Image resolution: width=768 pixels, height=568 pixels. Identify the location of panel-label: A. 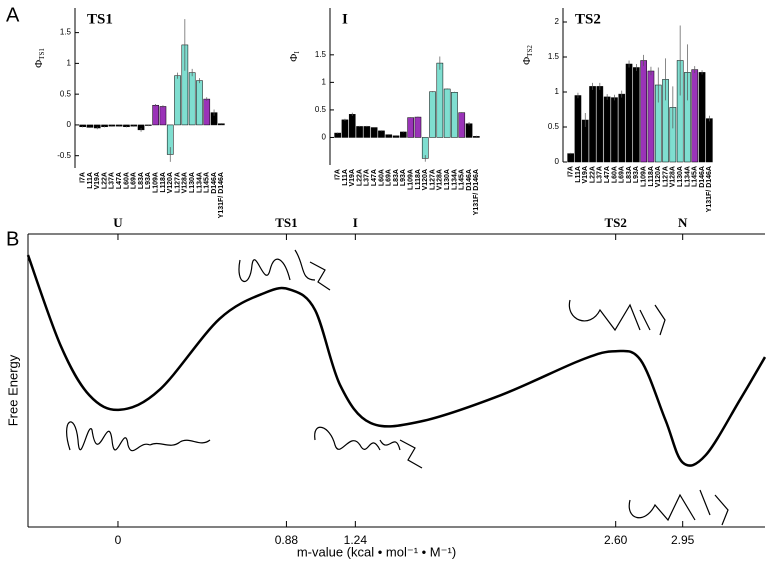
(13, 15).